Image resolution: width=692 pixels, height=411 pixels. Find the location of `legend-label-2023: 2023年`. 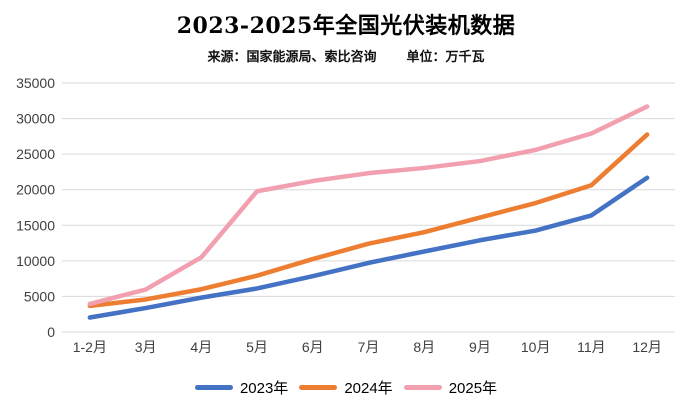

legend-label-2023: 2023年 is located at coordinates (264, 388).